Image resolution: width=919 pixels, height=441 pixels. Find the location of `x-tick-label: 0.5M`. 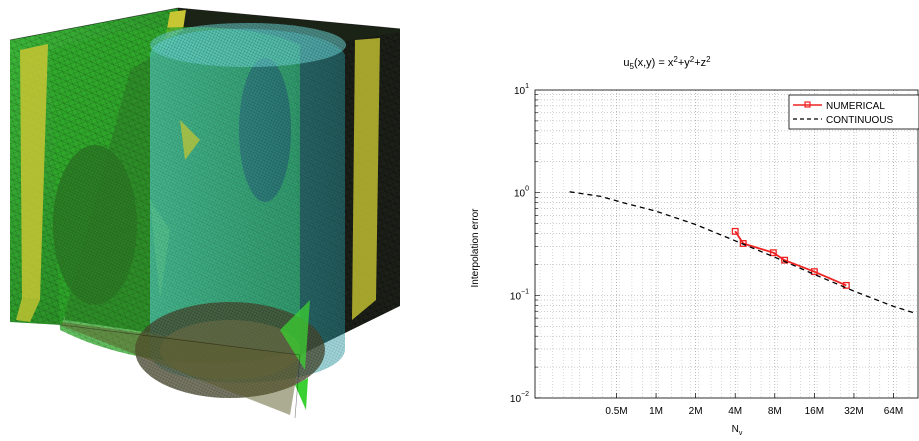

x-tick-label: 0.5M is located at coordinates (616, 411).